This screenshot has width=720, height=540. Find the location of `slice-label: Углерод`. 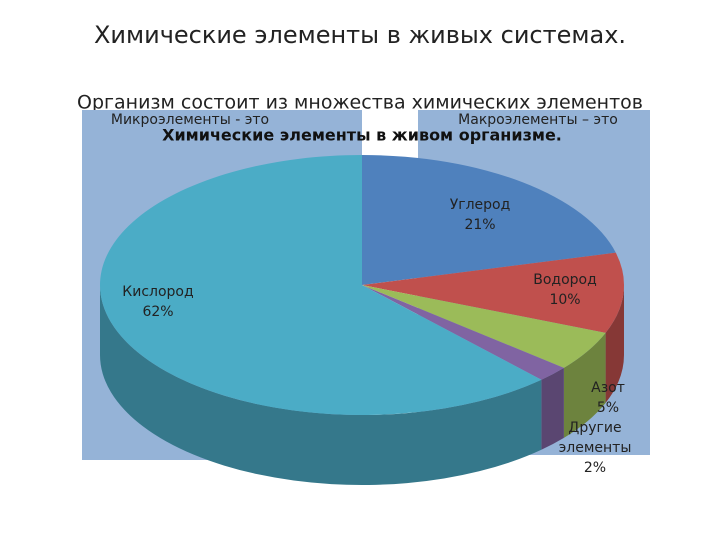

slice-label: Углерод is located at coordinates (480, 205).